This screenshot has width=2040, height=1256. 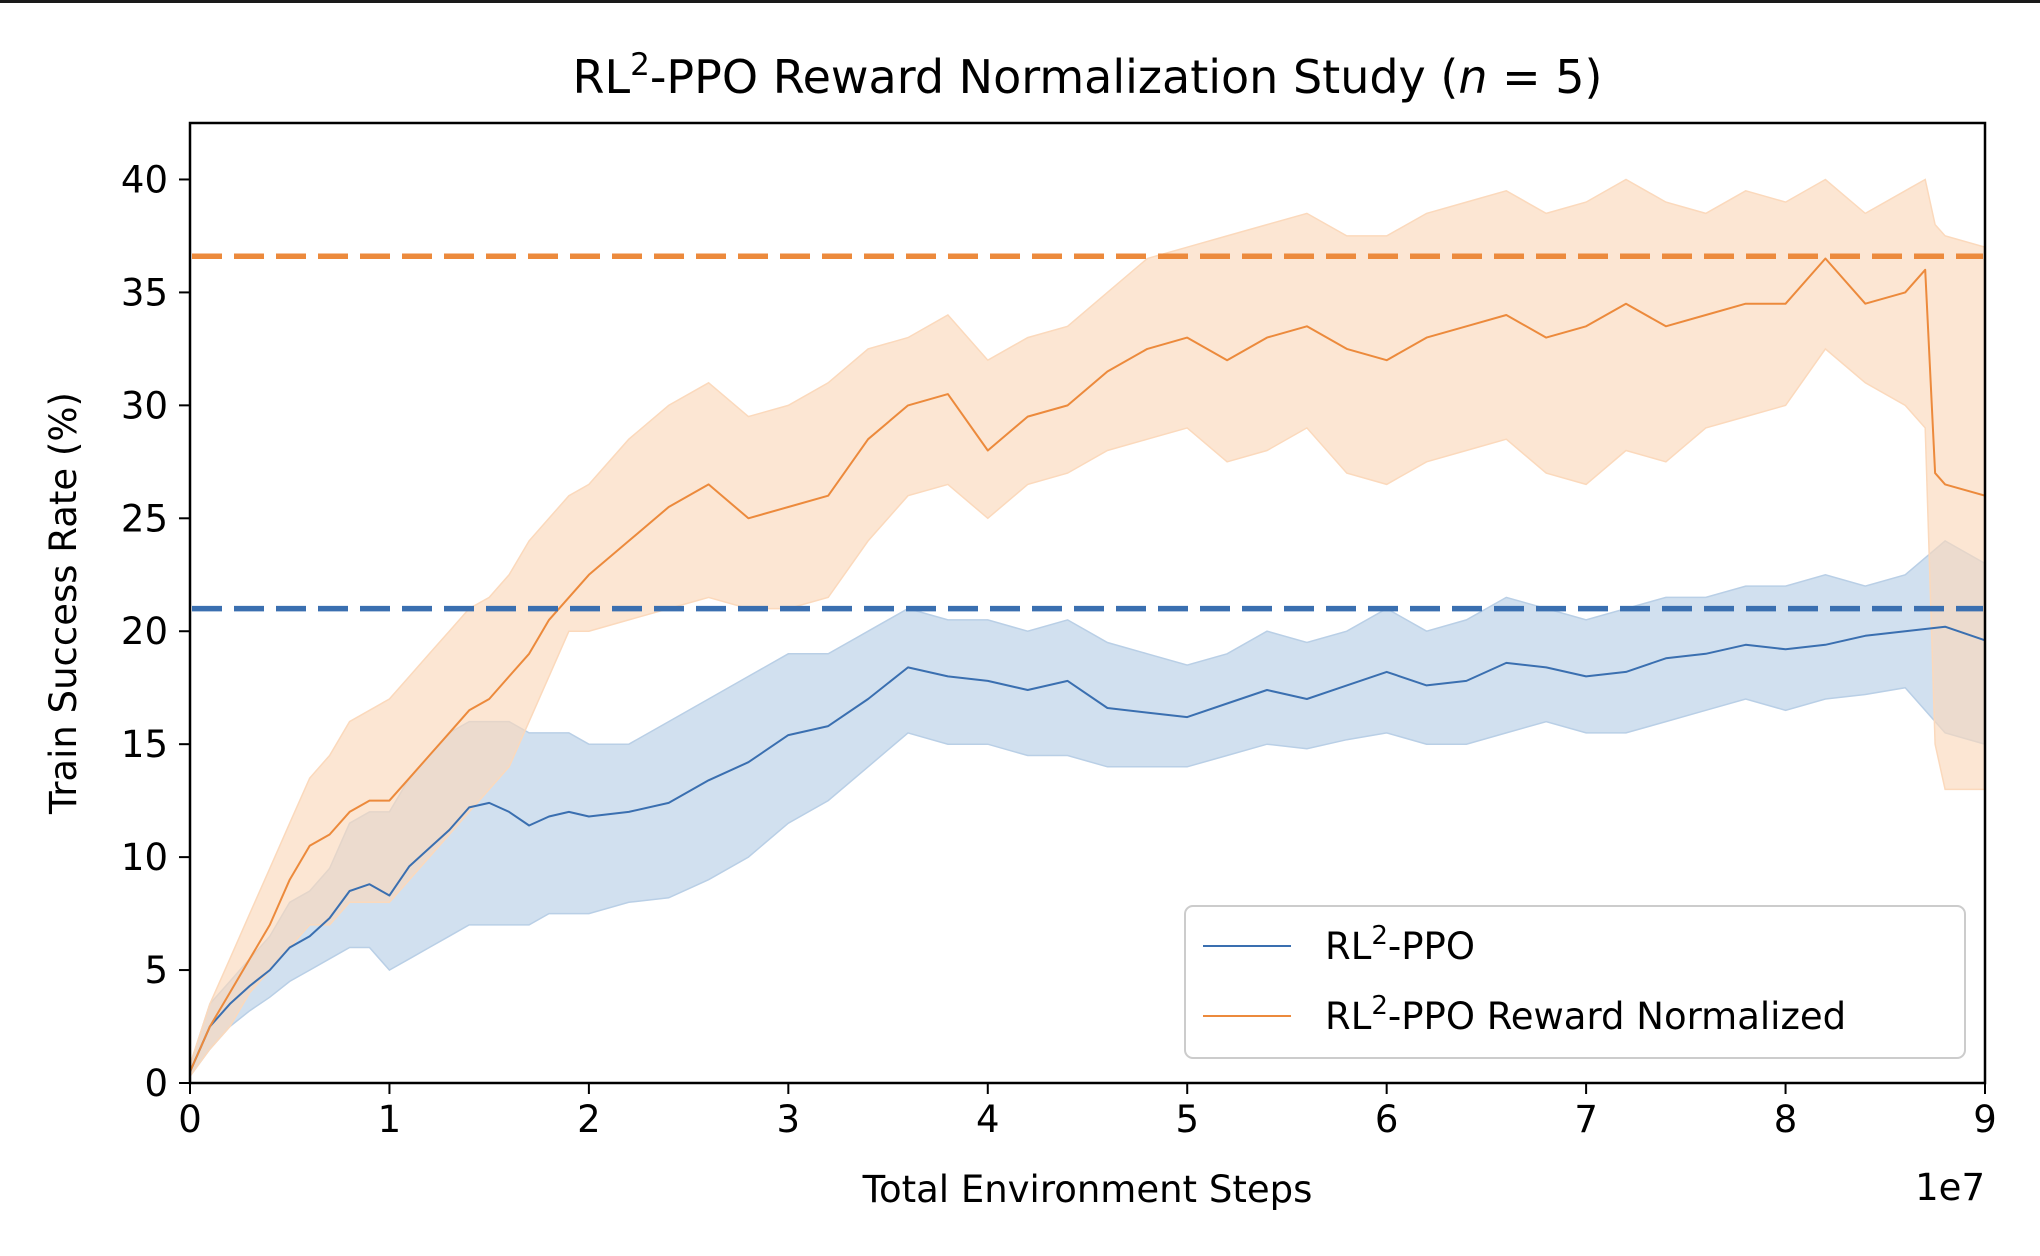 I want to click on x-offset-label: 1e7, so click(x=1950, y=1187).